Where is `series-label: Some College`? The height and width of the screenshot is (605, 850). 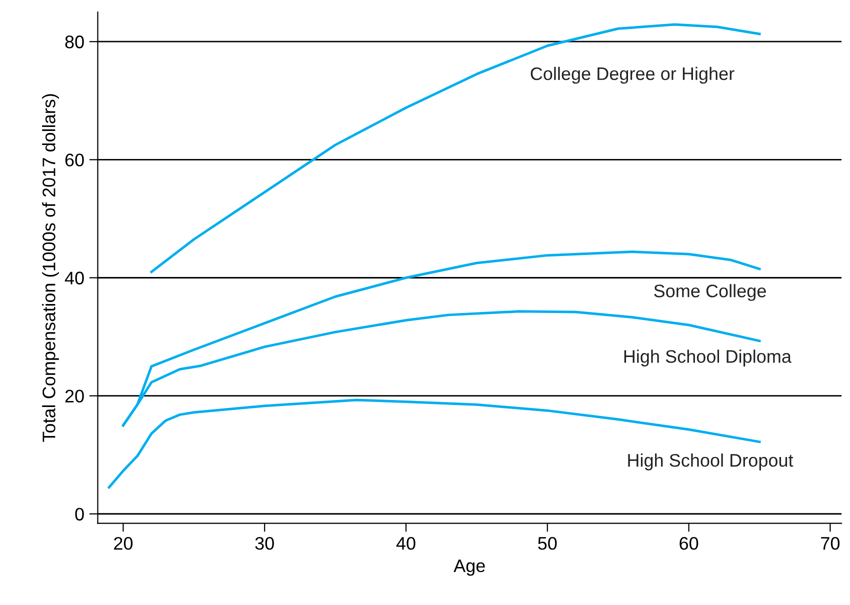 series-label: Some College is located at coordinates (710, 292).